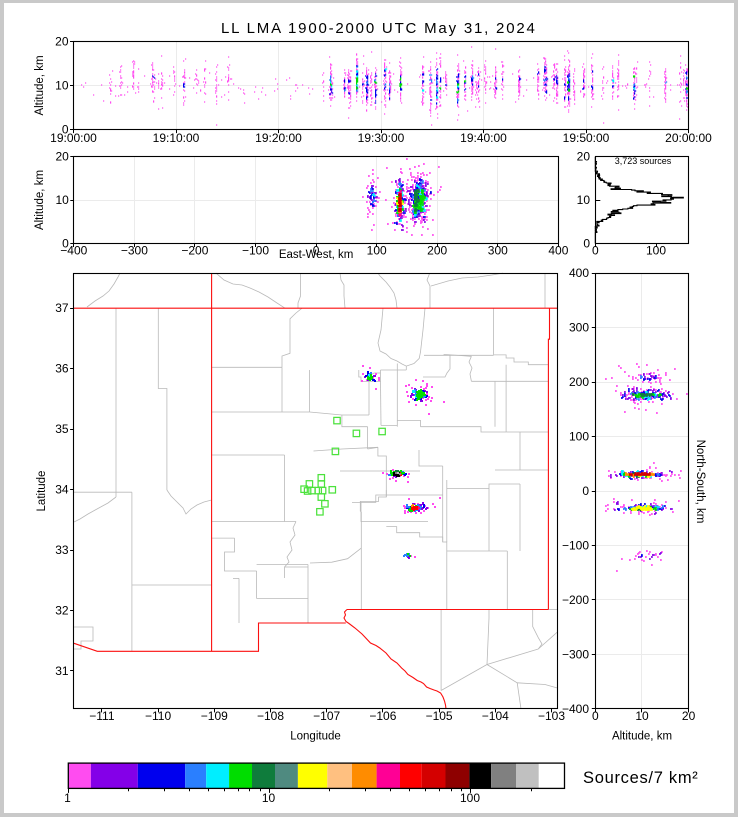 This screenshot has height=817, width=738. What do you see at coordinates (62, 308) in the screenshot?
I see `svg-text: 37` at bounding box center [62, 308].